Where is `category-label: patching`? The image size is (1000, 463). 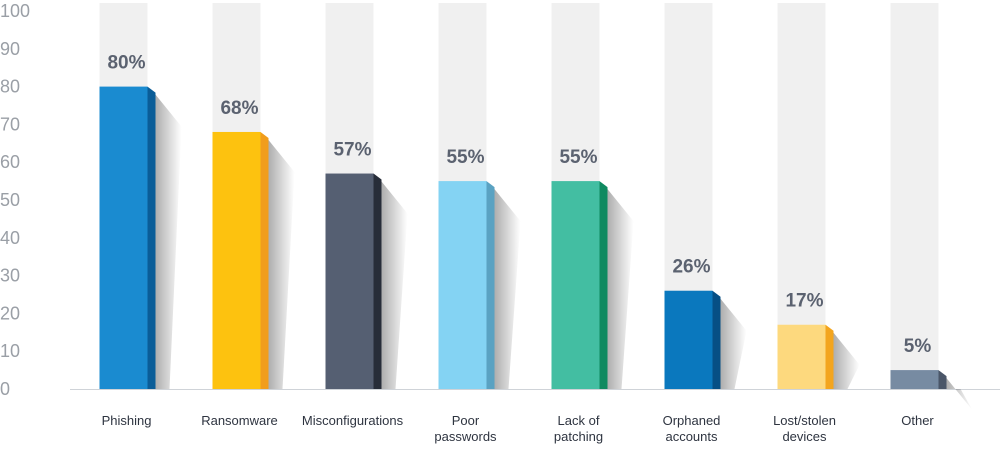 category-label: patching is located at coordinates (578, 436).